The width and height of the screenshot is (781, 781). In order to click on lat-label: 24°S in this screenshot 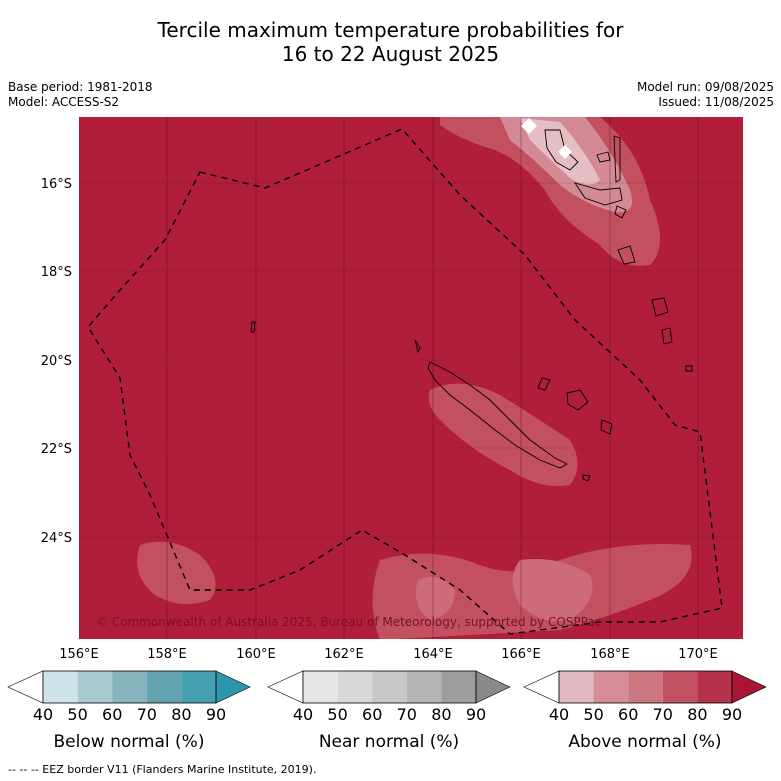, I will do `click(56, 538)`.